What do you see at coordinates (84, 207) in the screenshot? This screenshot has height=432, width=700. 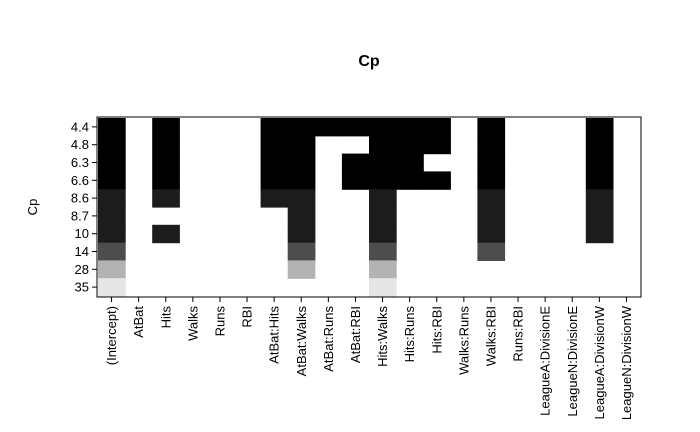 I see `y-axis: 4.4 4.8 6.3 6.6 8.6 8.7 10 14 28 35` at bounding box center [84, 207].